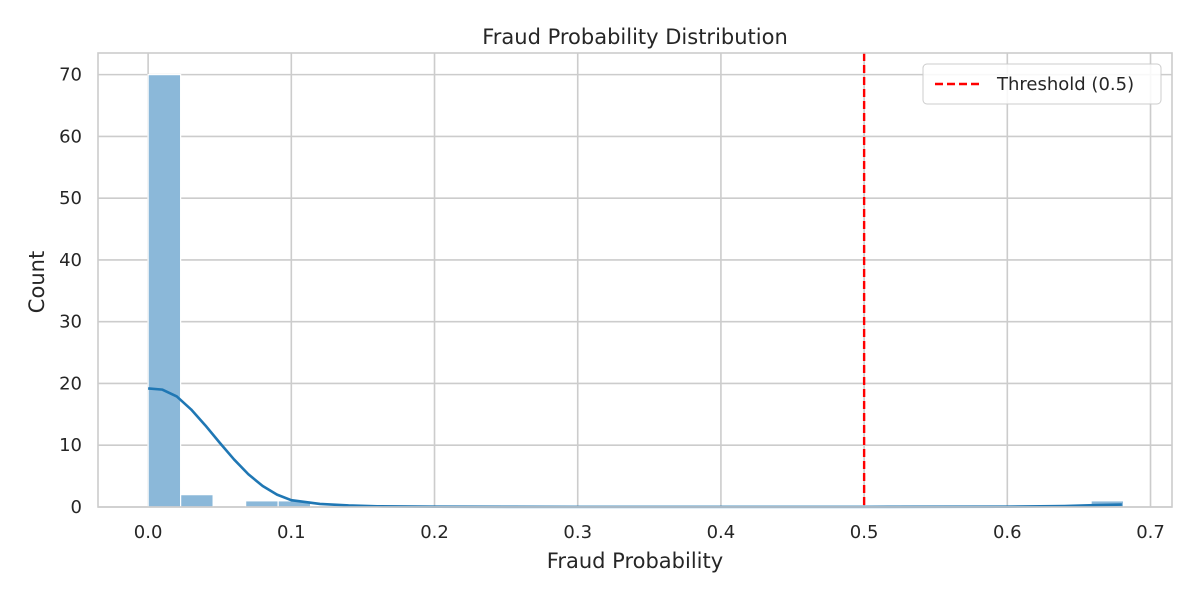 Image resolution: width=1200 pixels, height=600 pixels. I want to click on y-tick-label-0: 0, so click(76, 507).